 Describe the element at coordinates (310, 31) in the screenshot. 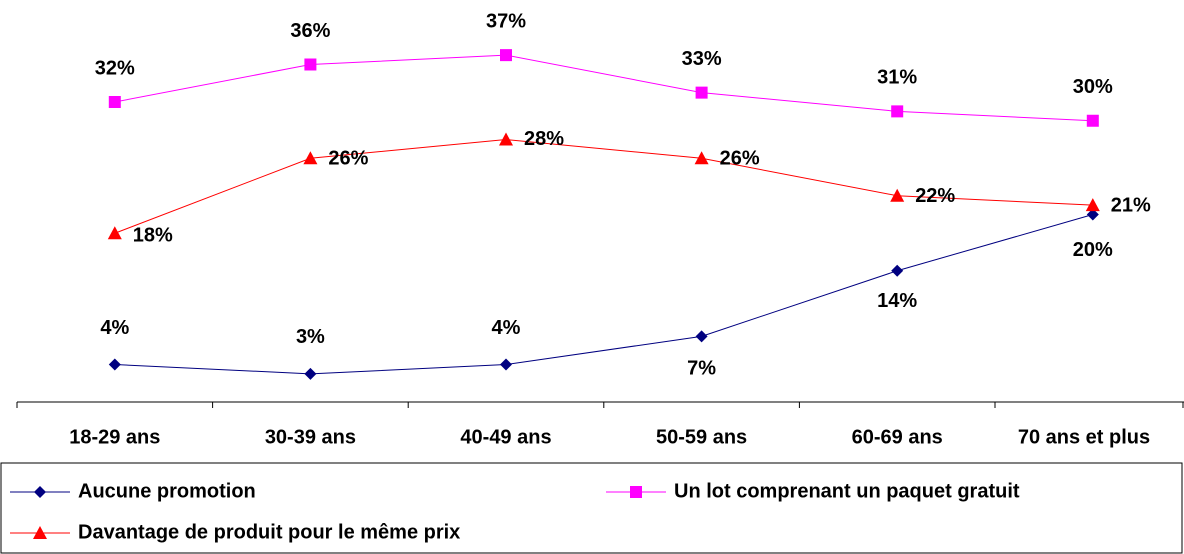

I see `data-label: 36%` at that location.